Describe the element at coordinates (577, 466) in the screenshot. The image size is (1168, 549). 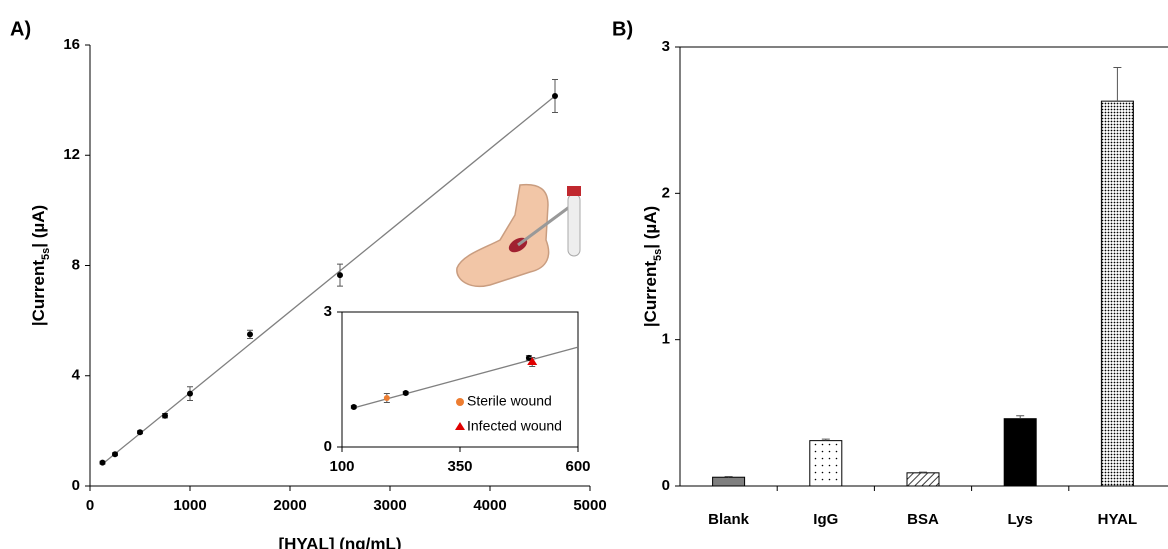
I see `x-tick-label: 600` at that location.